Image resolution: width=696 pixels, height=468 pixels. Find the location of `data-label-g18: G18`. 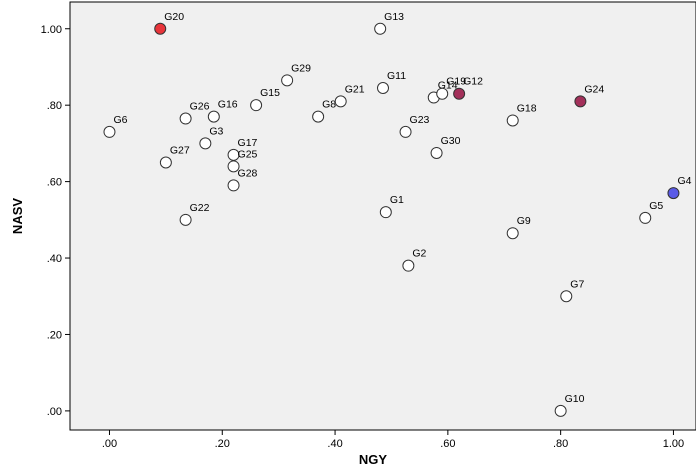

data-label-g18: G18 is located at coordinates (527, 108).